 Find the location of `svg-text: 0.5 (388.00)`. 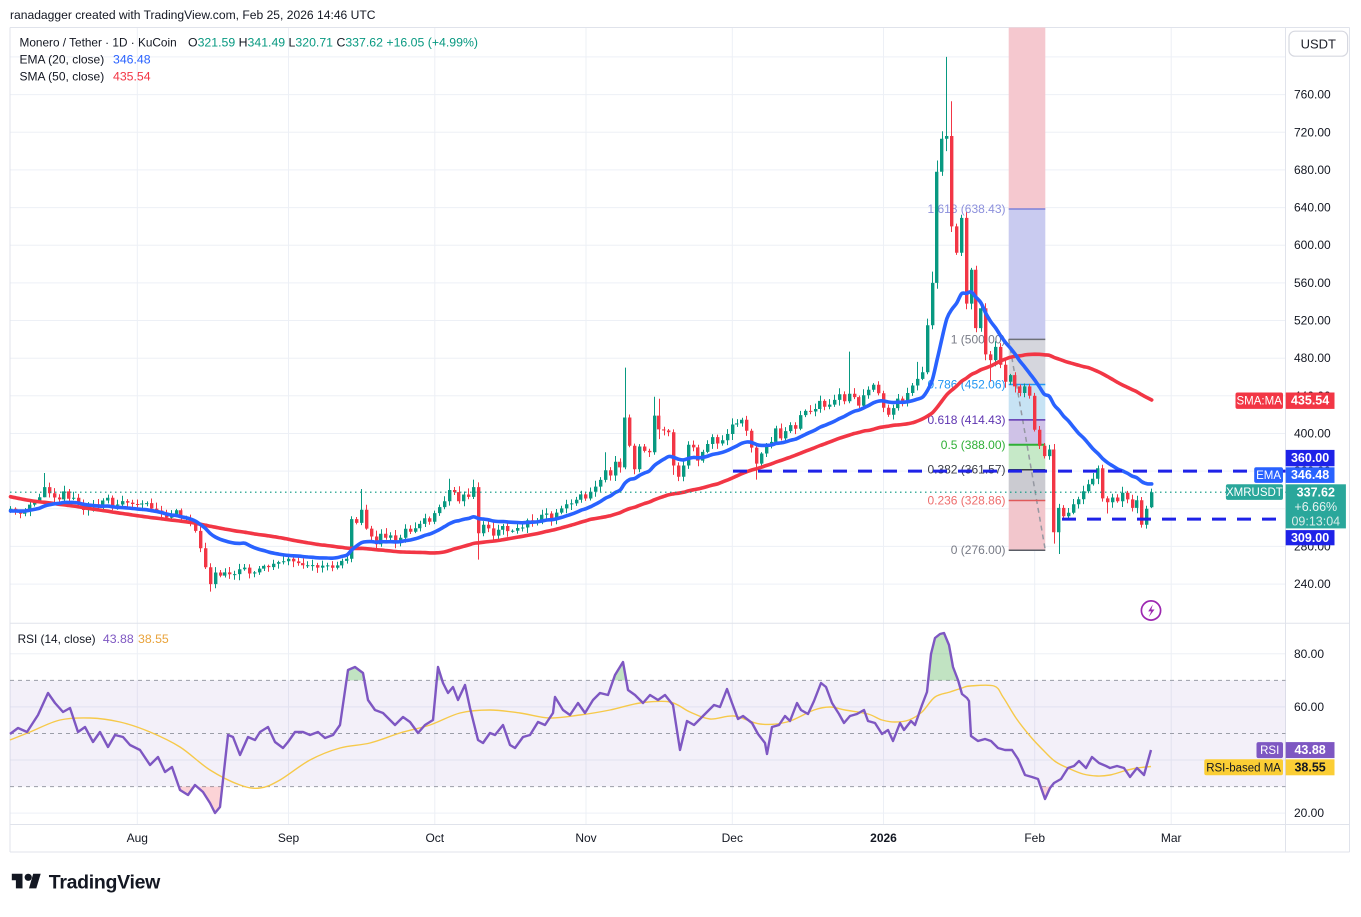

svg-text: 0.5 (388.00) is located at coordinates (973, 445).